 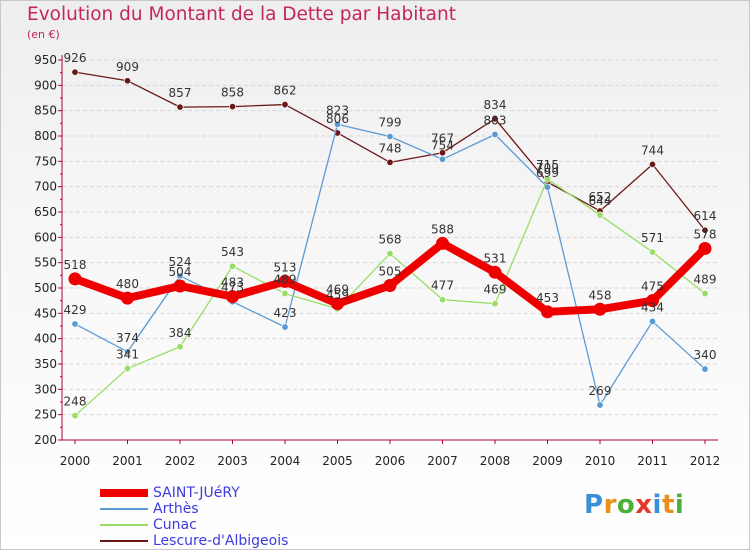 I want to click on data-label: 477, so click(x=442, y=286).